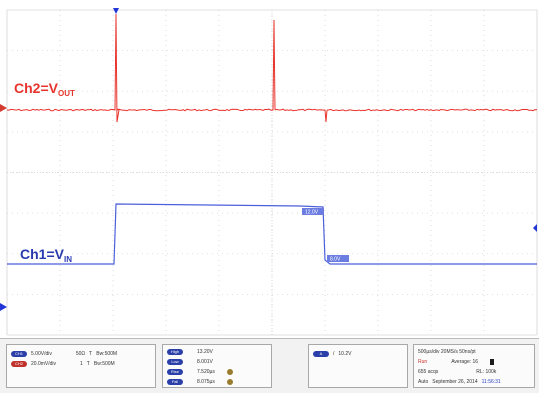  What do you see at coordinates (175, 371) in the screenshot?
I see `measurement-rise-badge: Rise` at bounding box center [175, 371].